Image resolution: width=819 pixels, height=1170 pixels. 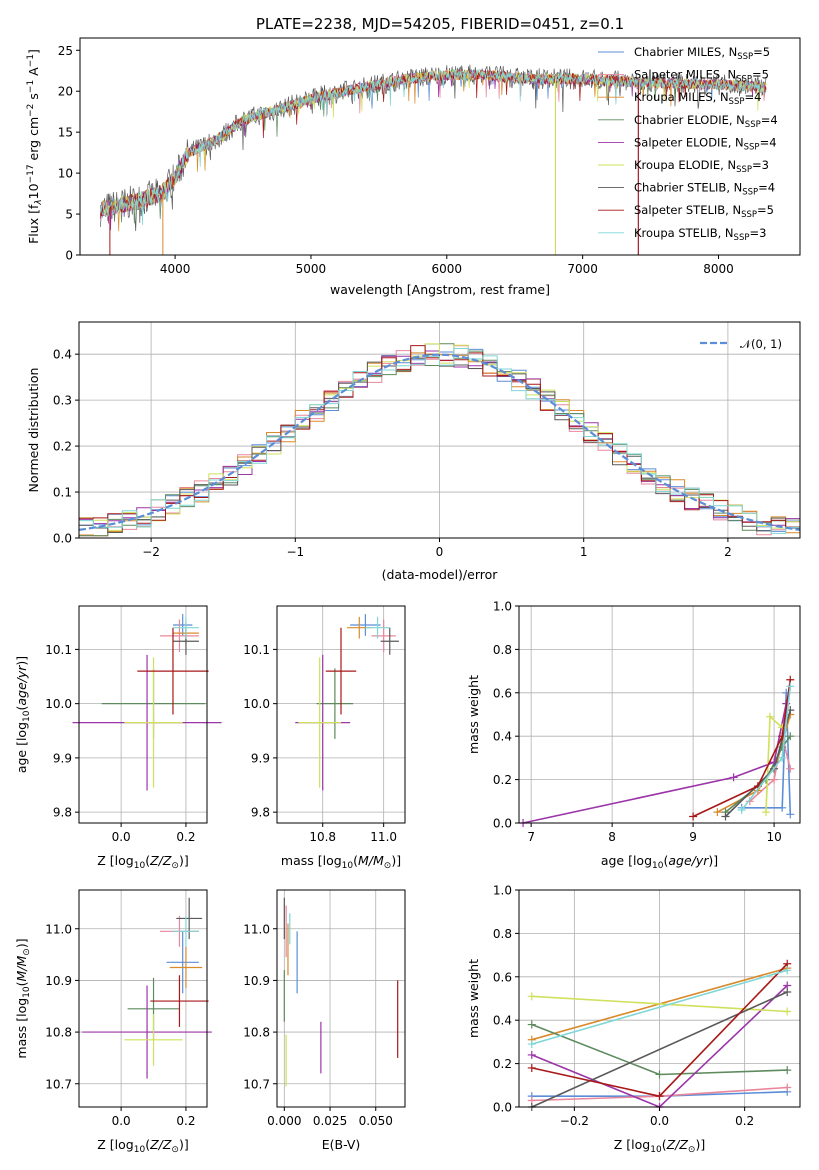 What do you see at coordinates (574, 1121) in the screenshot?
I see `x-tick-label: −0.2` at bounding box center [574, 1121].